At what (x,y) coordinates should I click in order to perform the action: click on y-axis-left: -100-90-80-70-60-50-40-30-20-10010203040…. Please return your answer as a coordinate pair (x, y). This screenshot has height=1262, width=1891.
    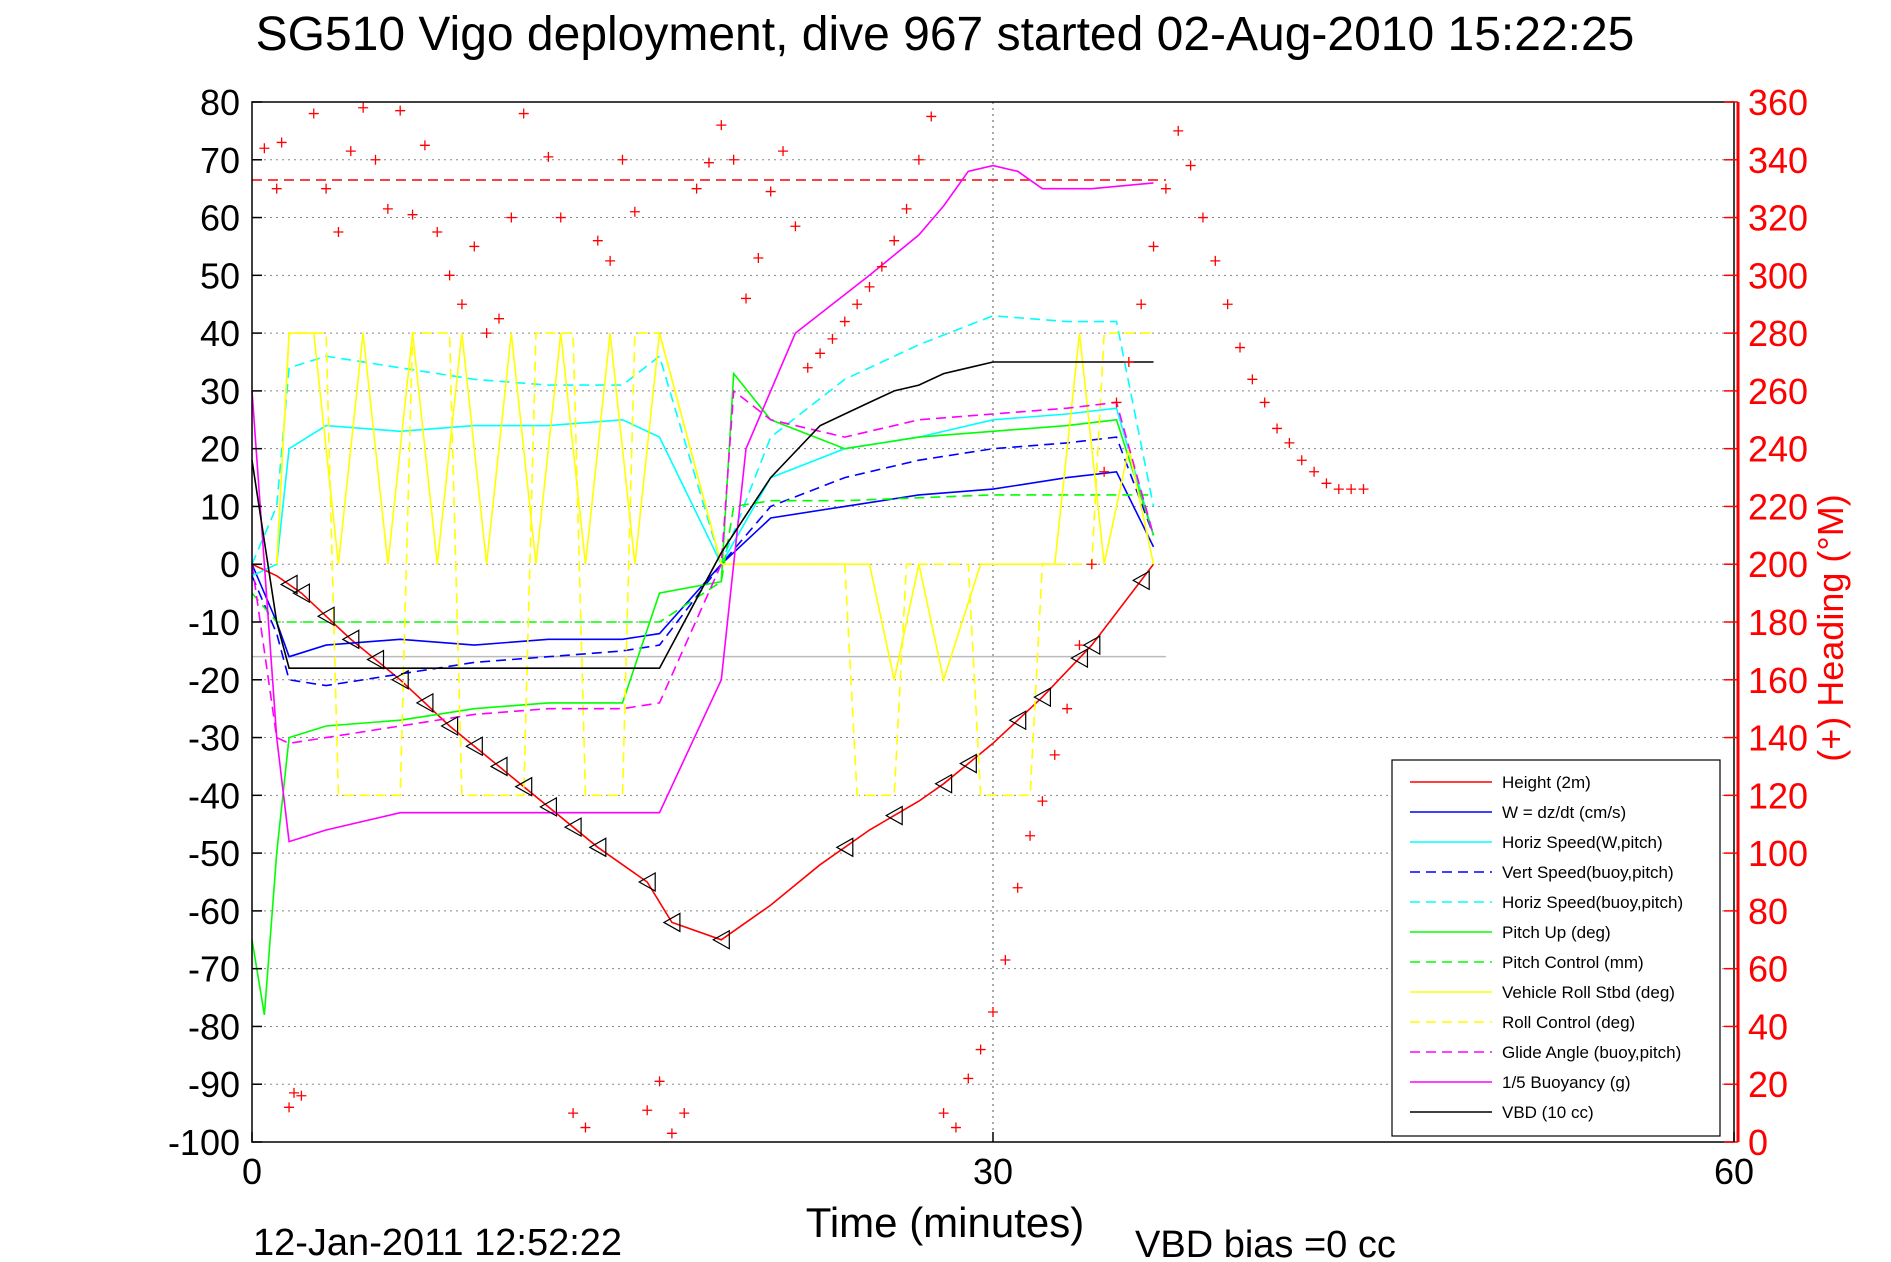
    Looking at the image, I should click on (215, 622).